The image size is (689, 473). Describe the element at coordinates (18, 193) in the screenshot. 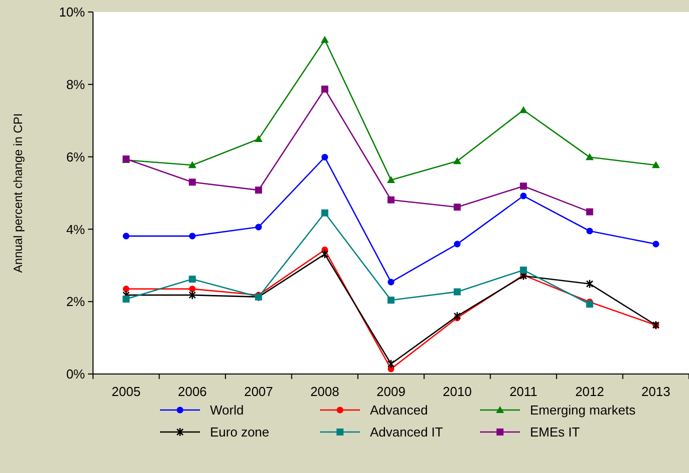

I see `y-axis-title: Annual percent change in CPI` at that location.